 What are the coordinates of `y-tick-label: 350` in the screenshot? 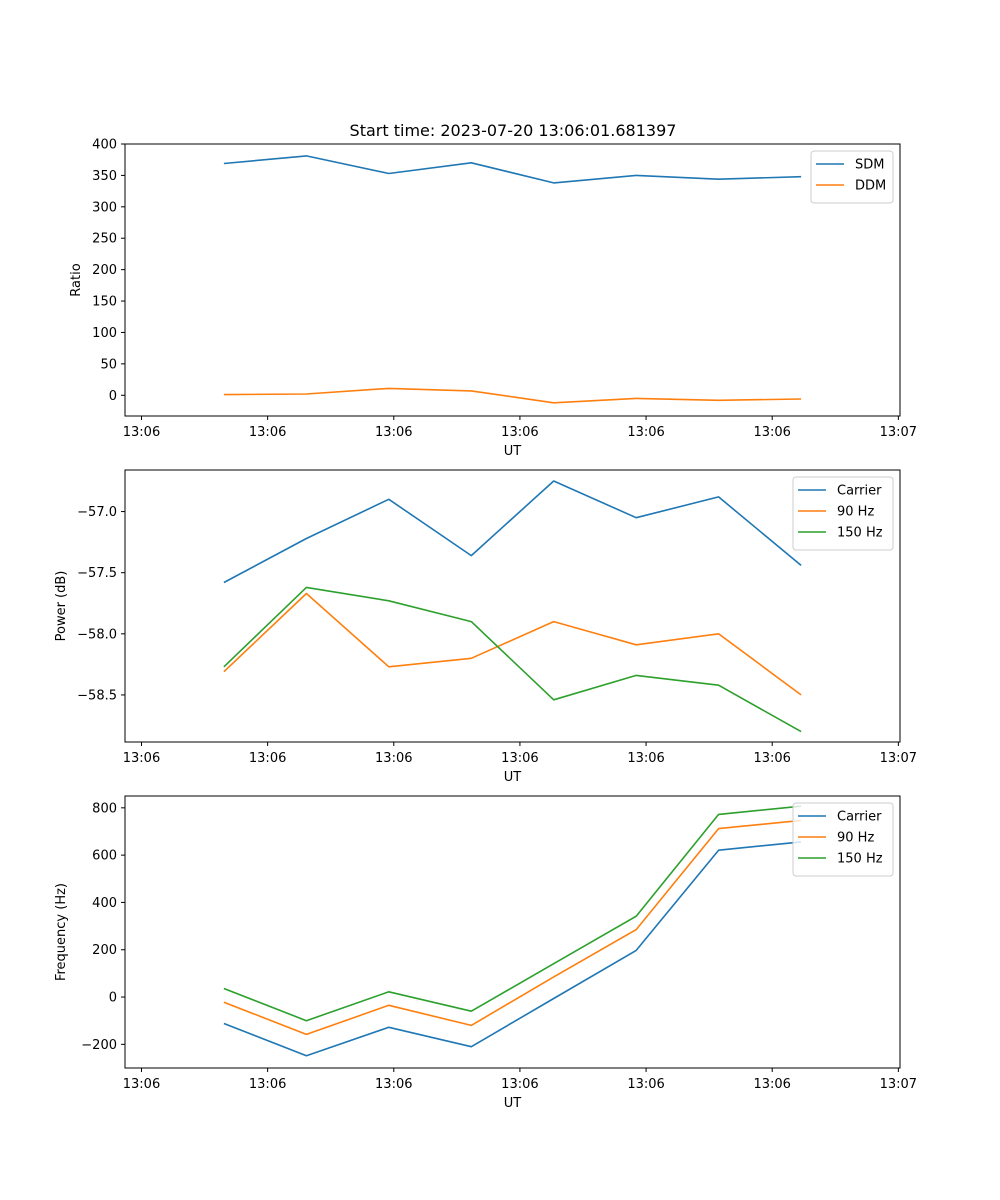 It's located at (104, 176).